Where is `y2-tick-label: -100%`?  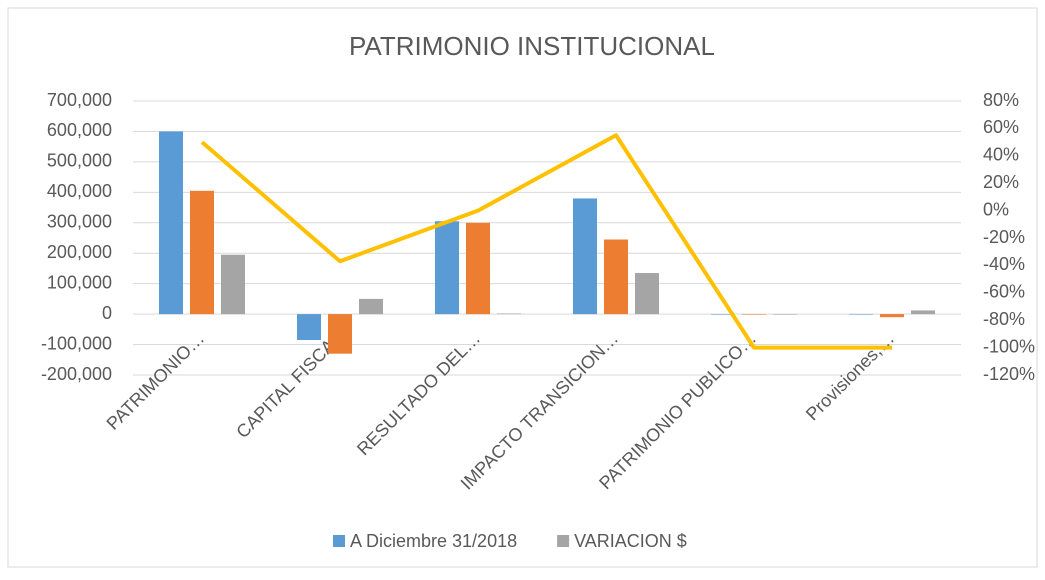 y2-tick-label: -100% is located at coordinates (1009, 346).